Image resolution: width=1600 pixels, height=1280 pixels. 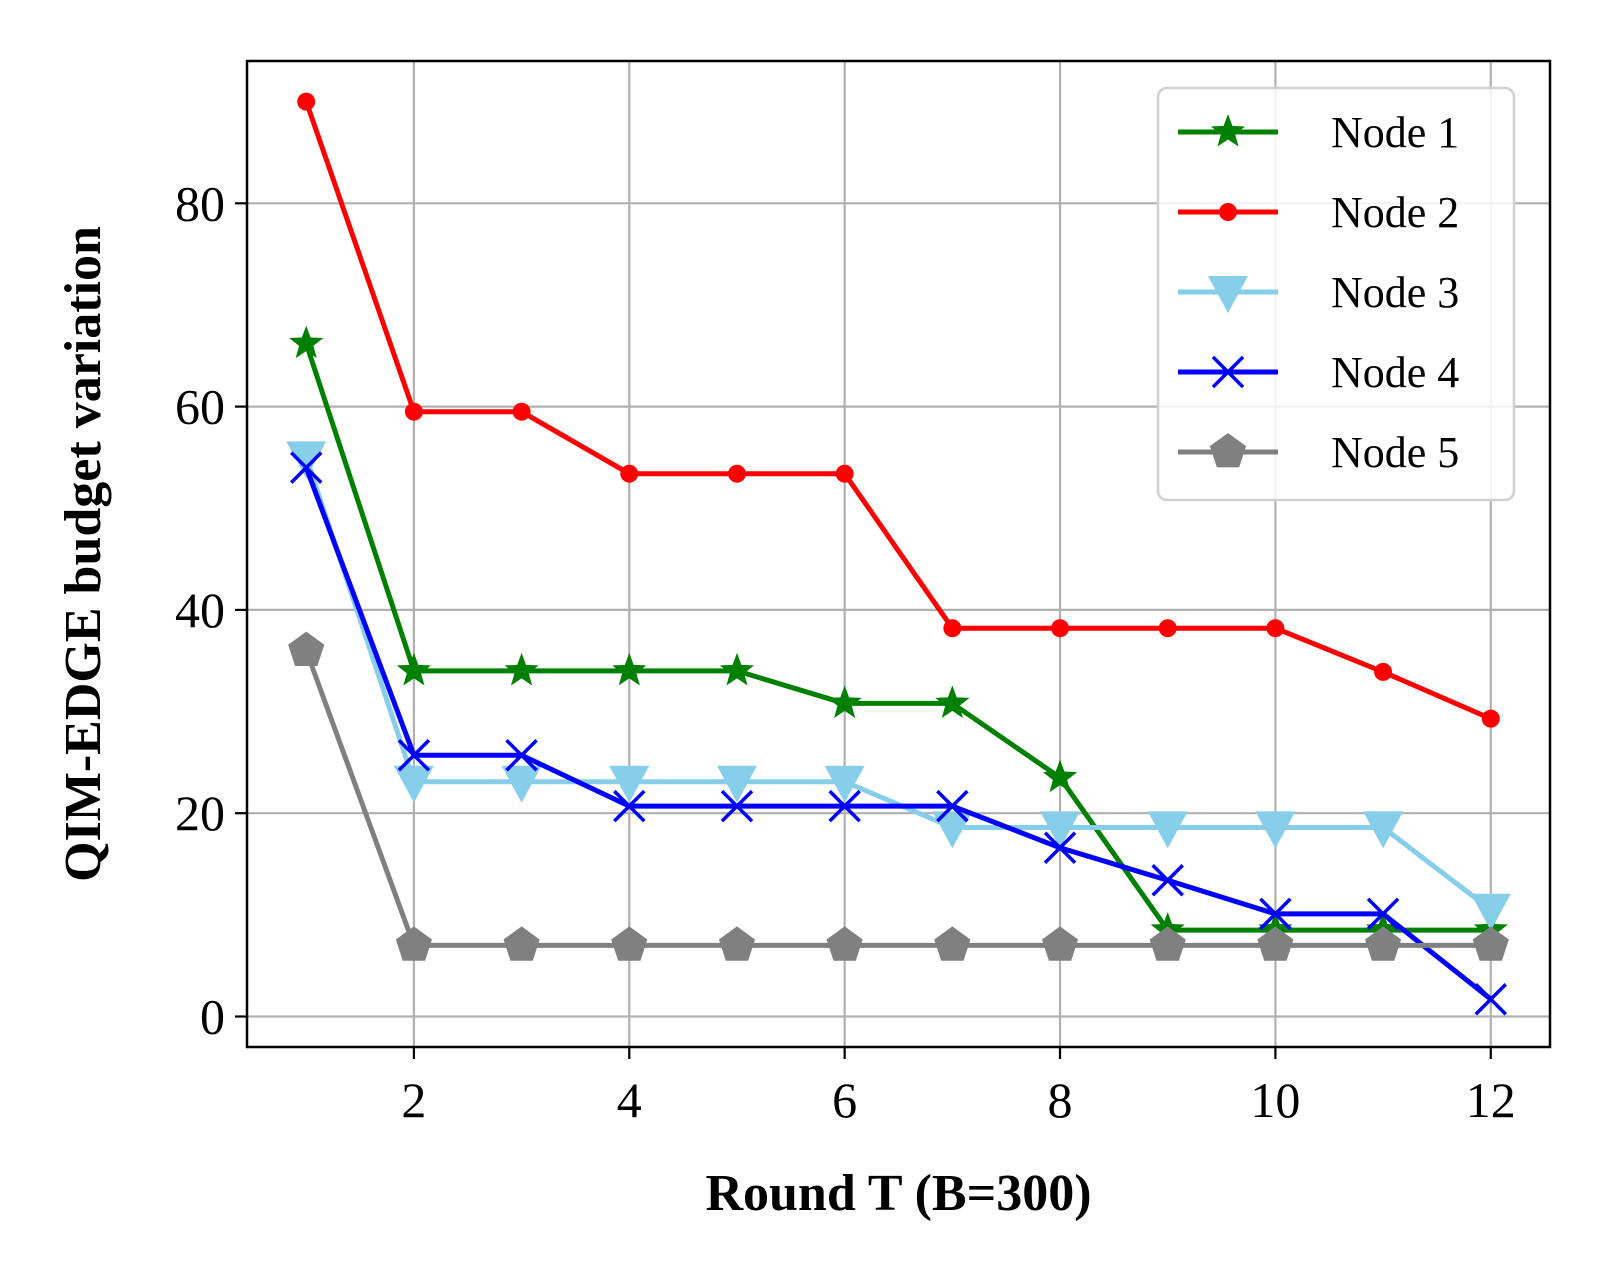 I want to click on legend-label: Node 1, so click(x=1395, y=132).